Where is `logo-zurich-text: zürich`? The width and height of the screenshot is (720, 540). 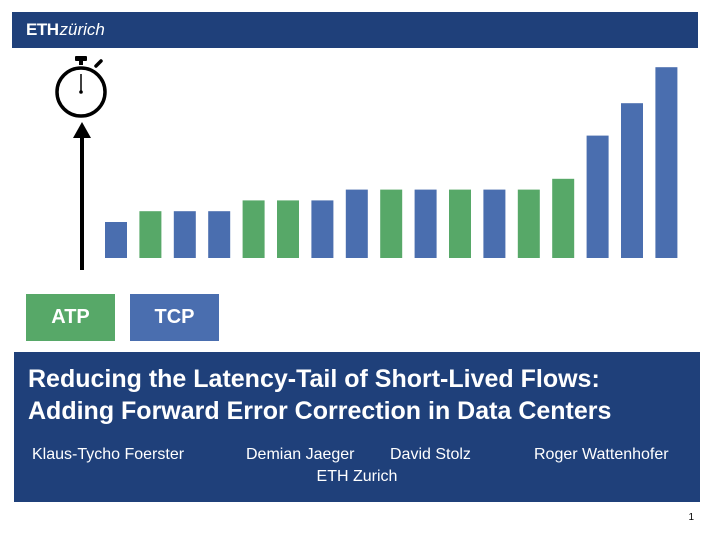
logo-zurich-text: zürich is located at coordinates (82, 29).